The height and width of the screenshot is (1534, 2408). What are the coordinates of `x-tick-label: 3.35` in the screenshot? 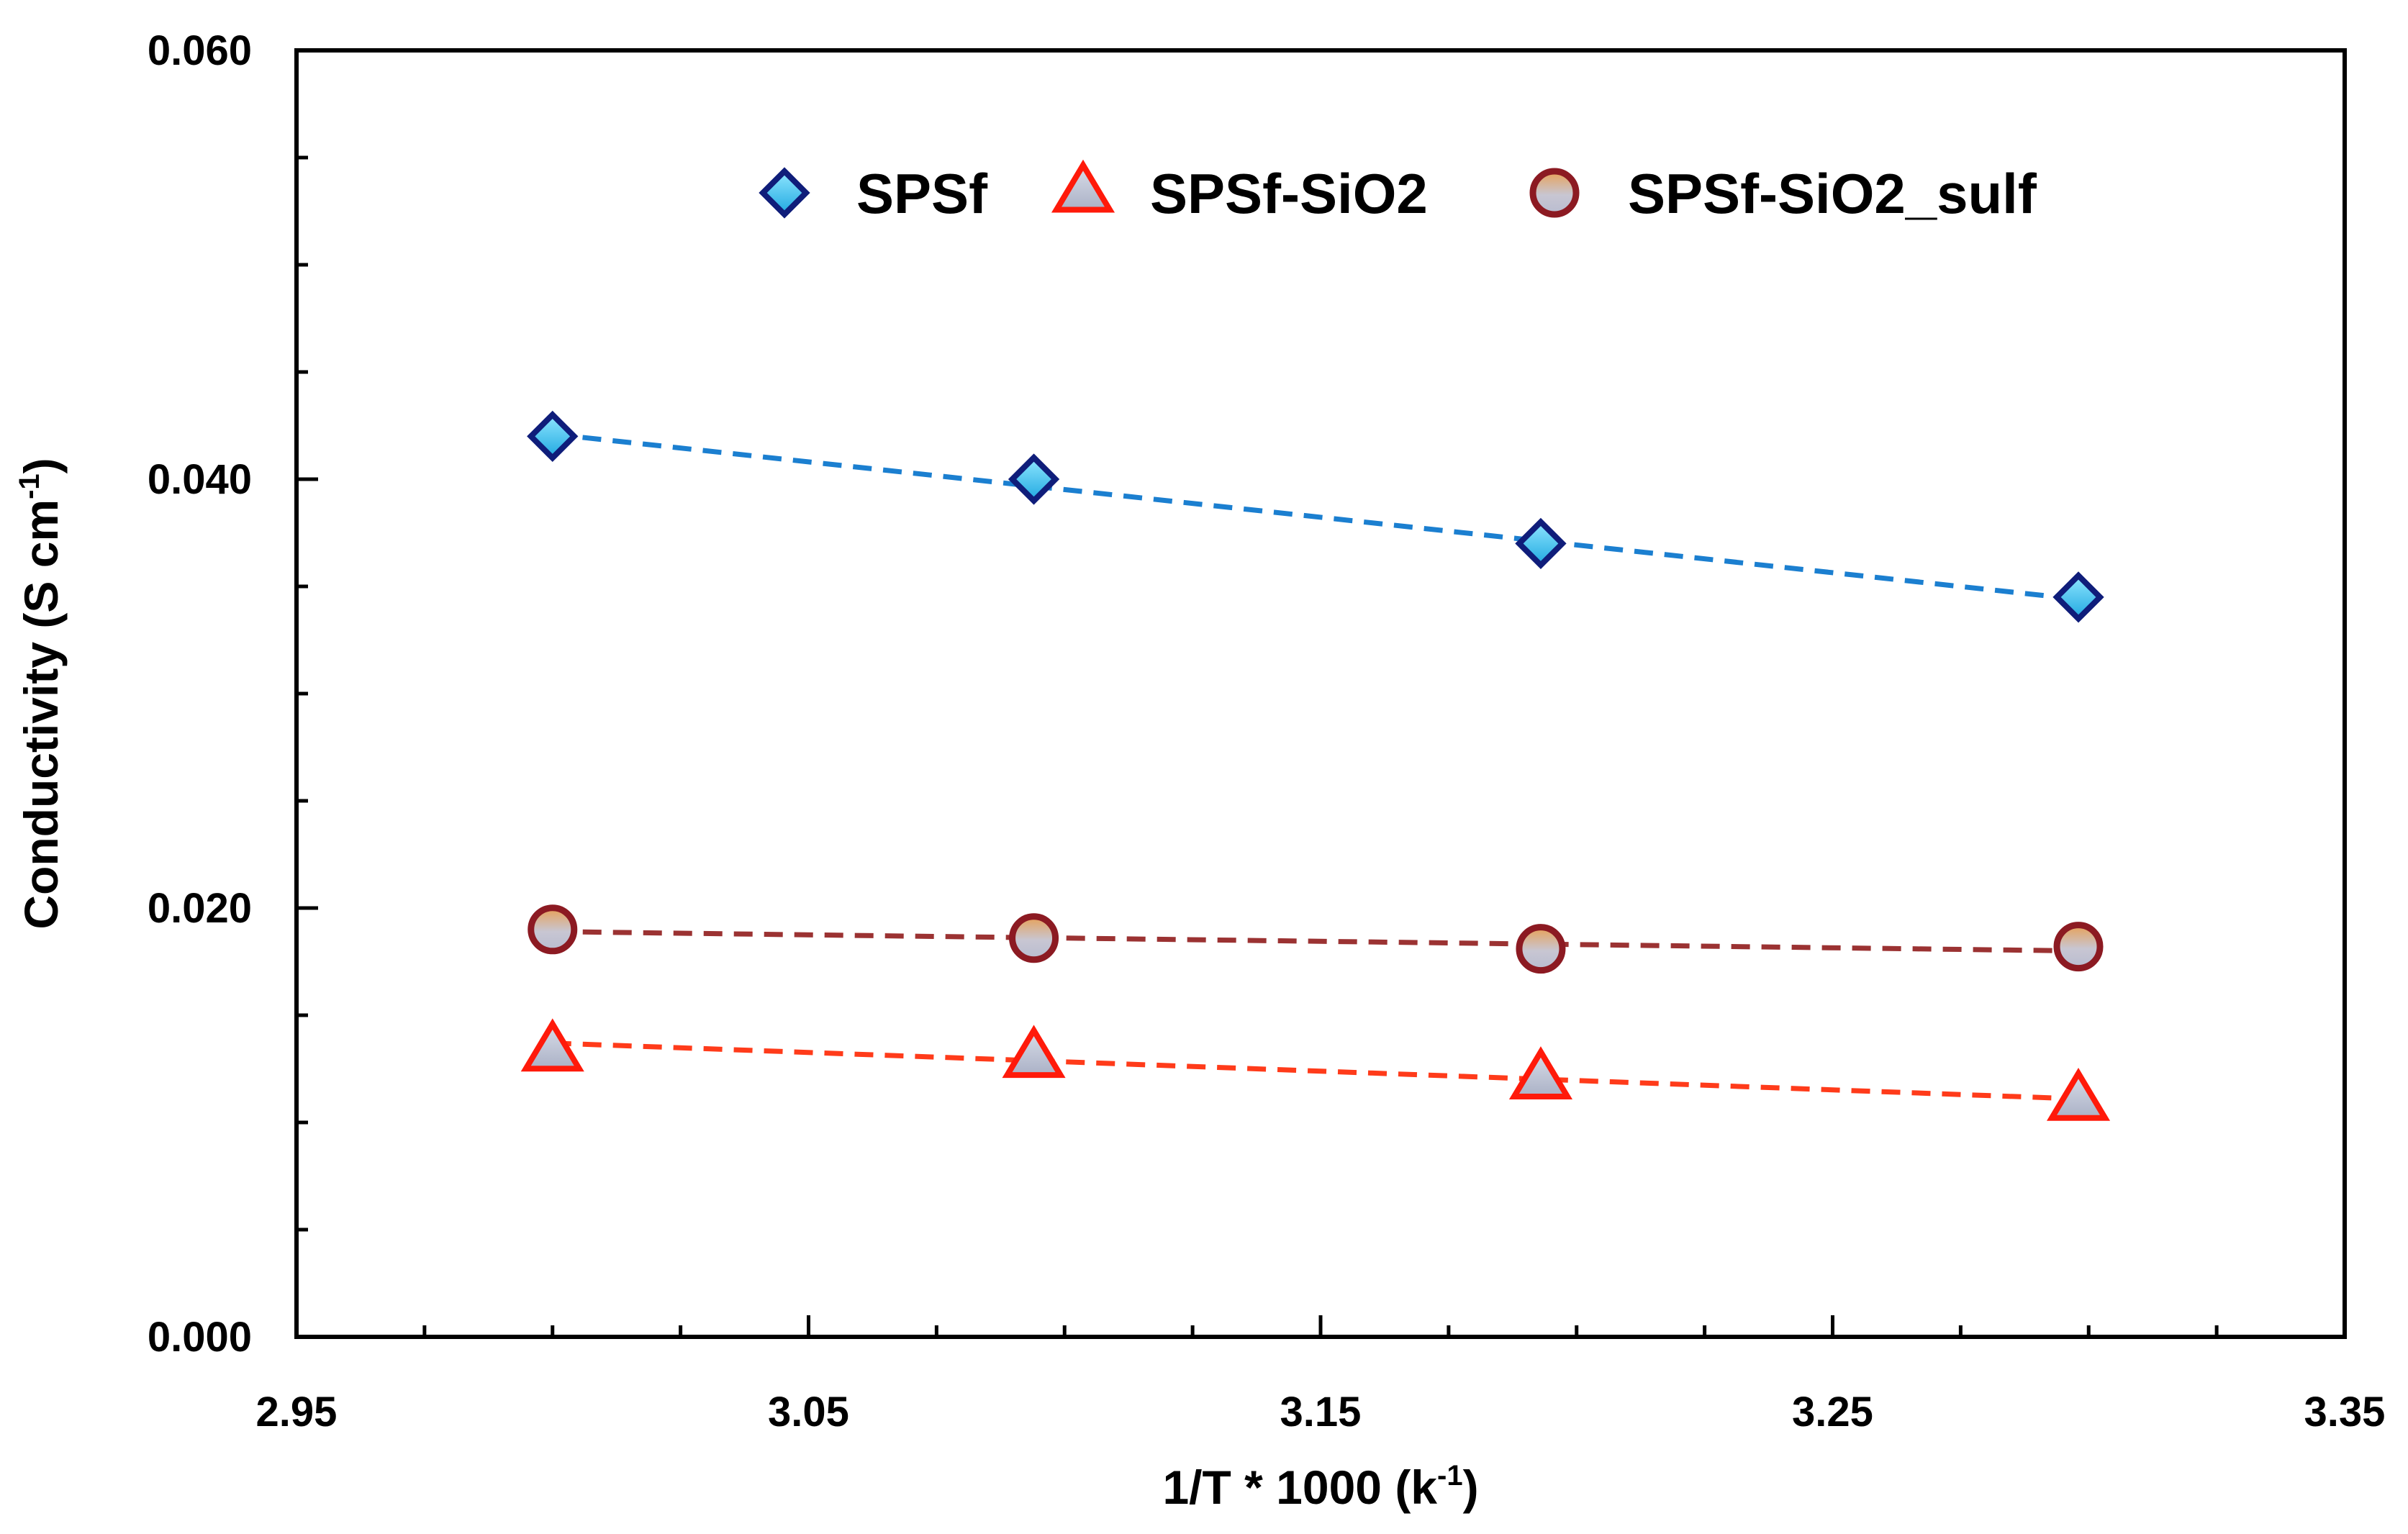 It's located at (2345, 1412).